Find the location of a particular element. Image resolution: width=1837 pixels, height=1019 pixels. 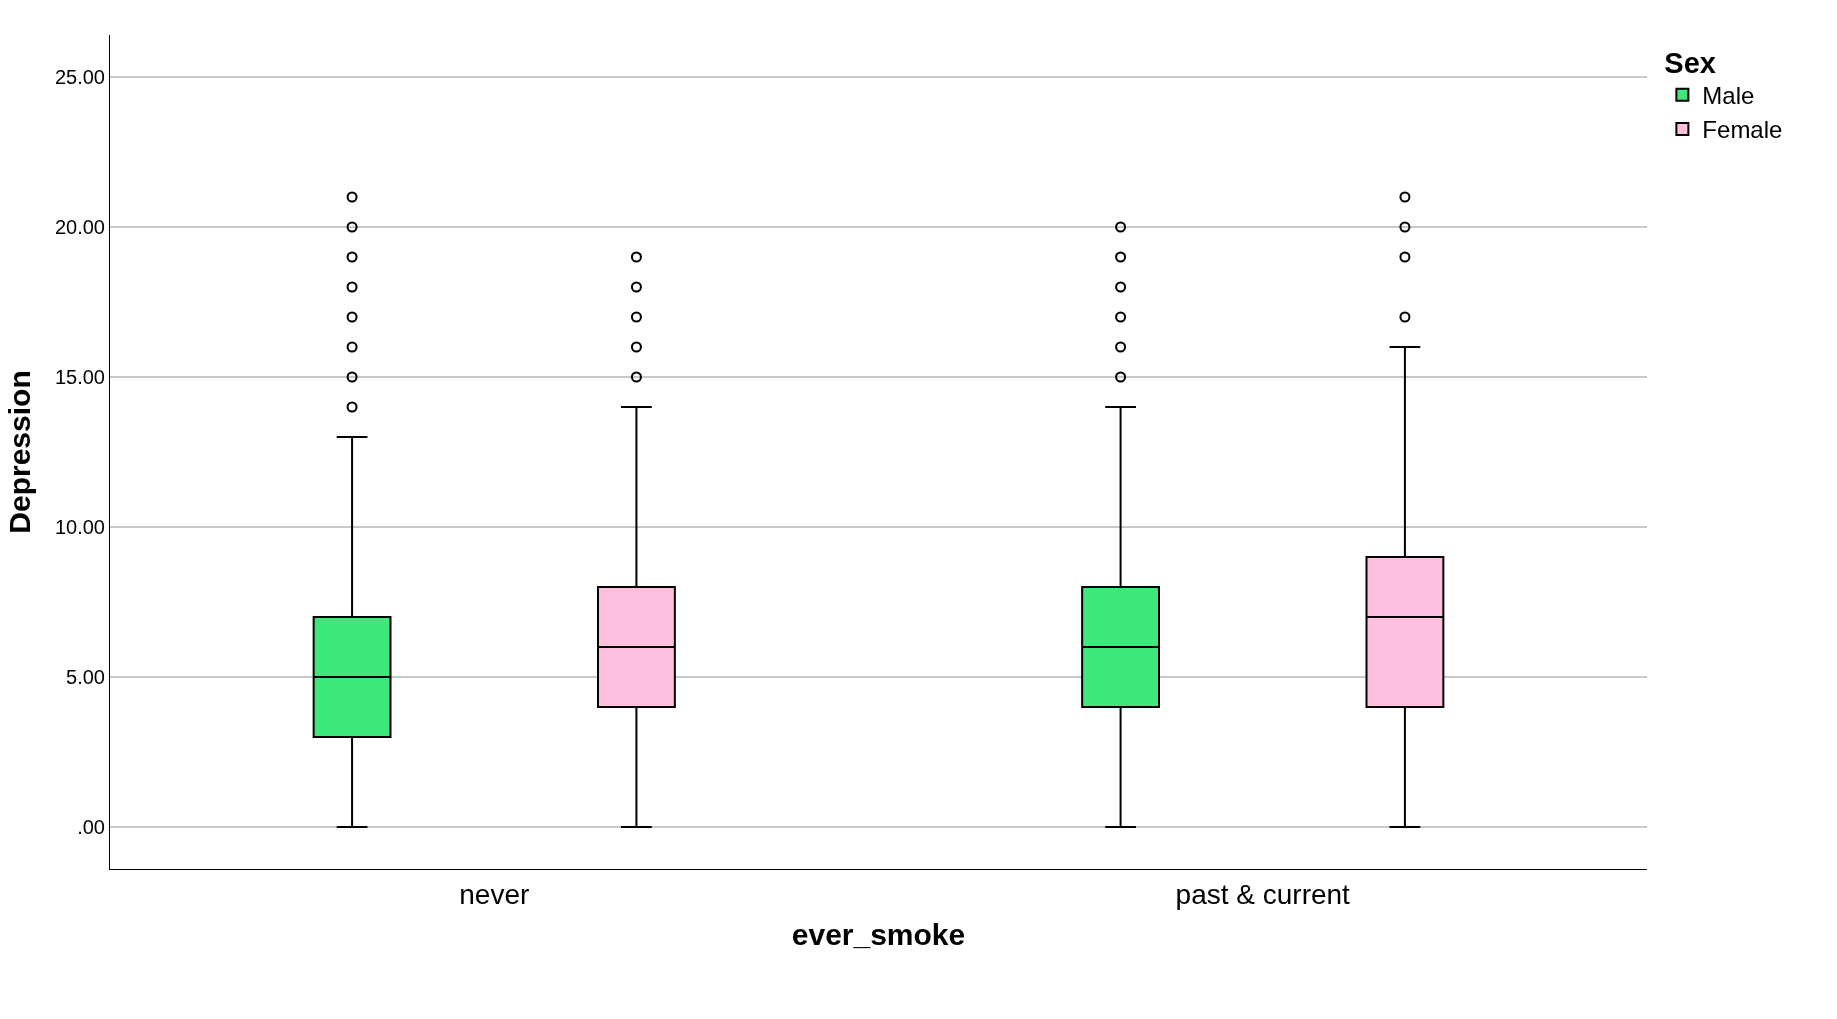

legend-label: Male is located at coordinates (1728, 96).